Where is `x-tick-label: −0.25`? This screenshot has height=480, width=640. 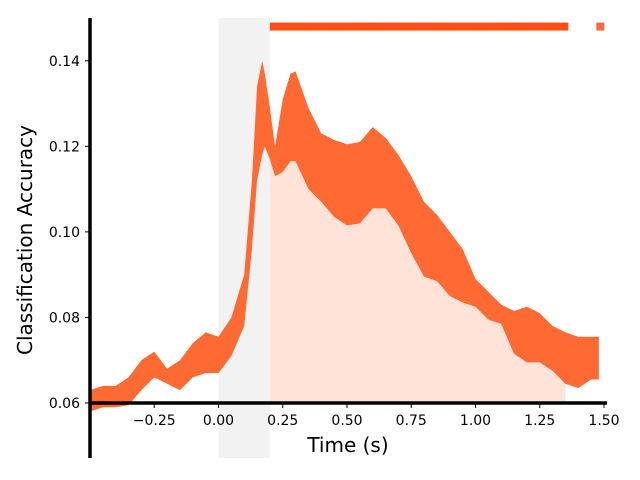
x-tick-label: −0.25 is located at coordinates (154, 421).